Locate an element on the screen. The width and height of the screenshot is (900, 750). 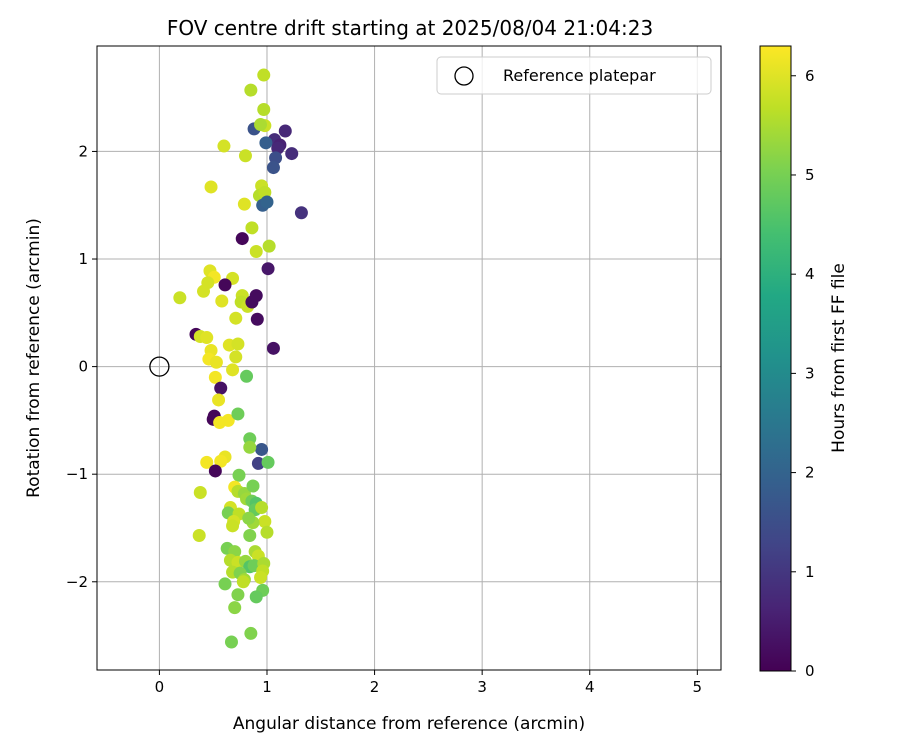
colorbar-tick-label: 6 is located at coordinates (810, 76).